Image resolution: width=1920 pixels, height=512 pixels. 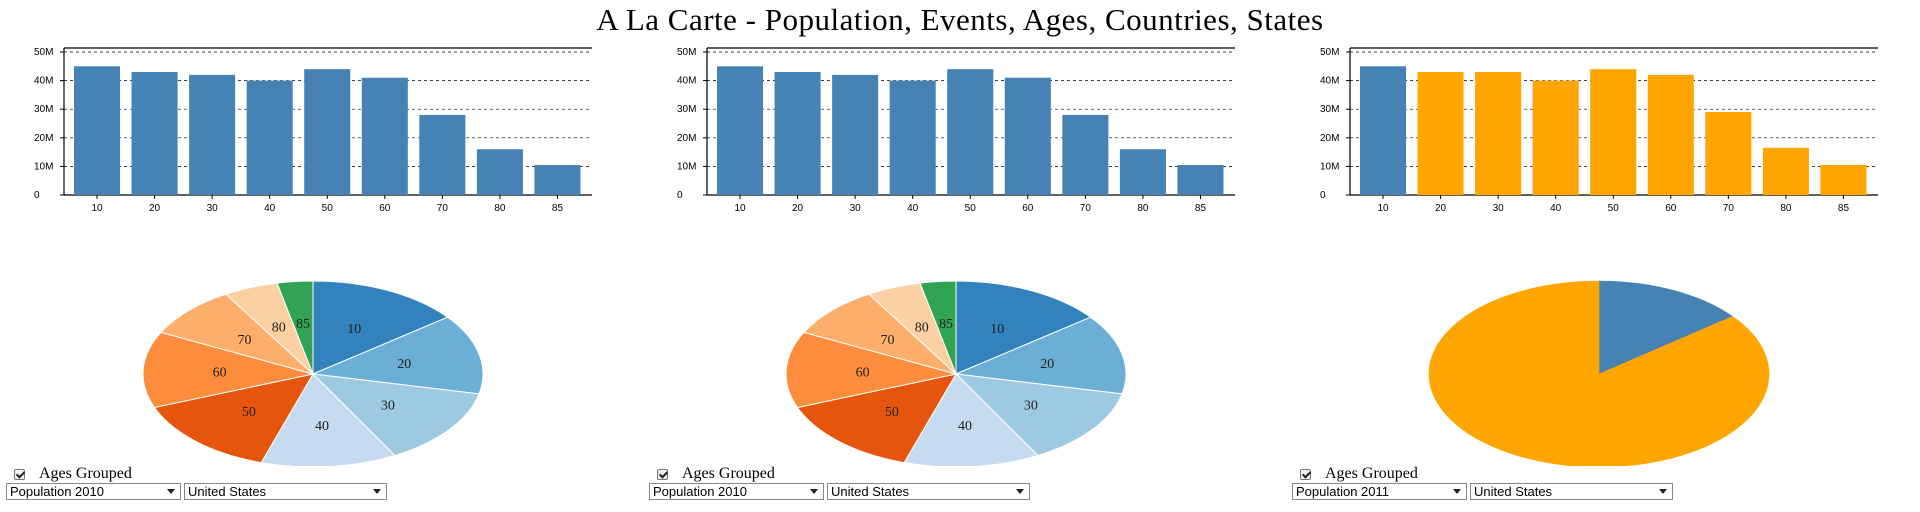 What do you see at coordinates (863, 373) in the screenshot?
I see `pie-label: 60` at bounding box center [863, 373].